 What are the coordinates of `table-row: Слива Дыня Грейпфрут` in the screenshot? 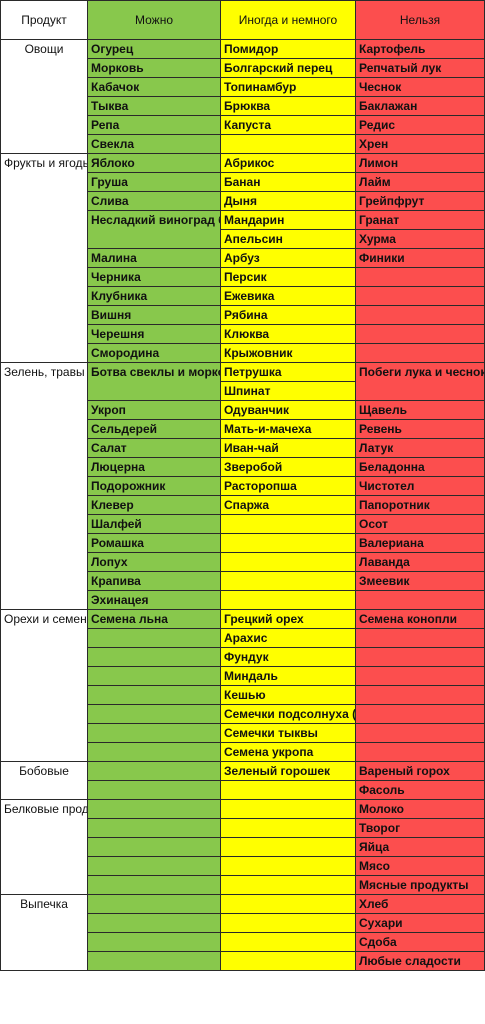 It's located at (243, 201).